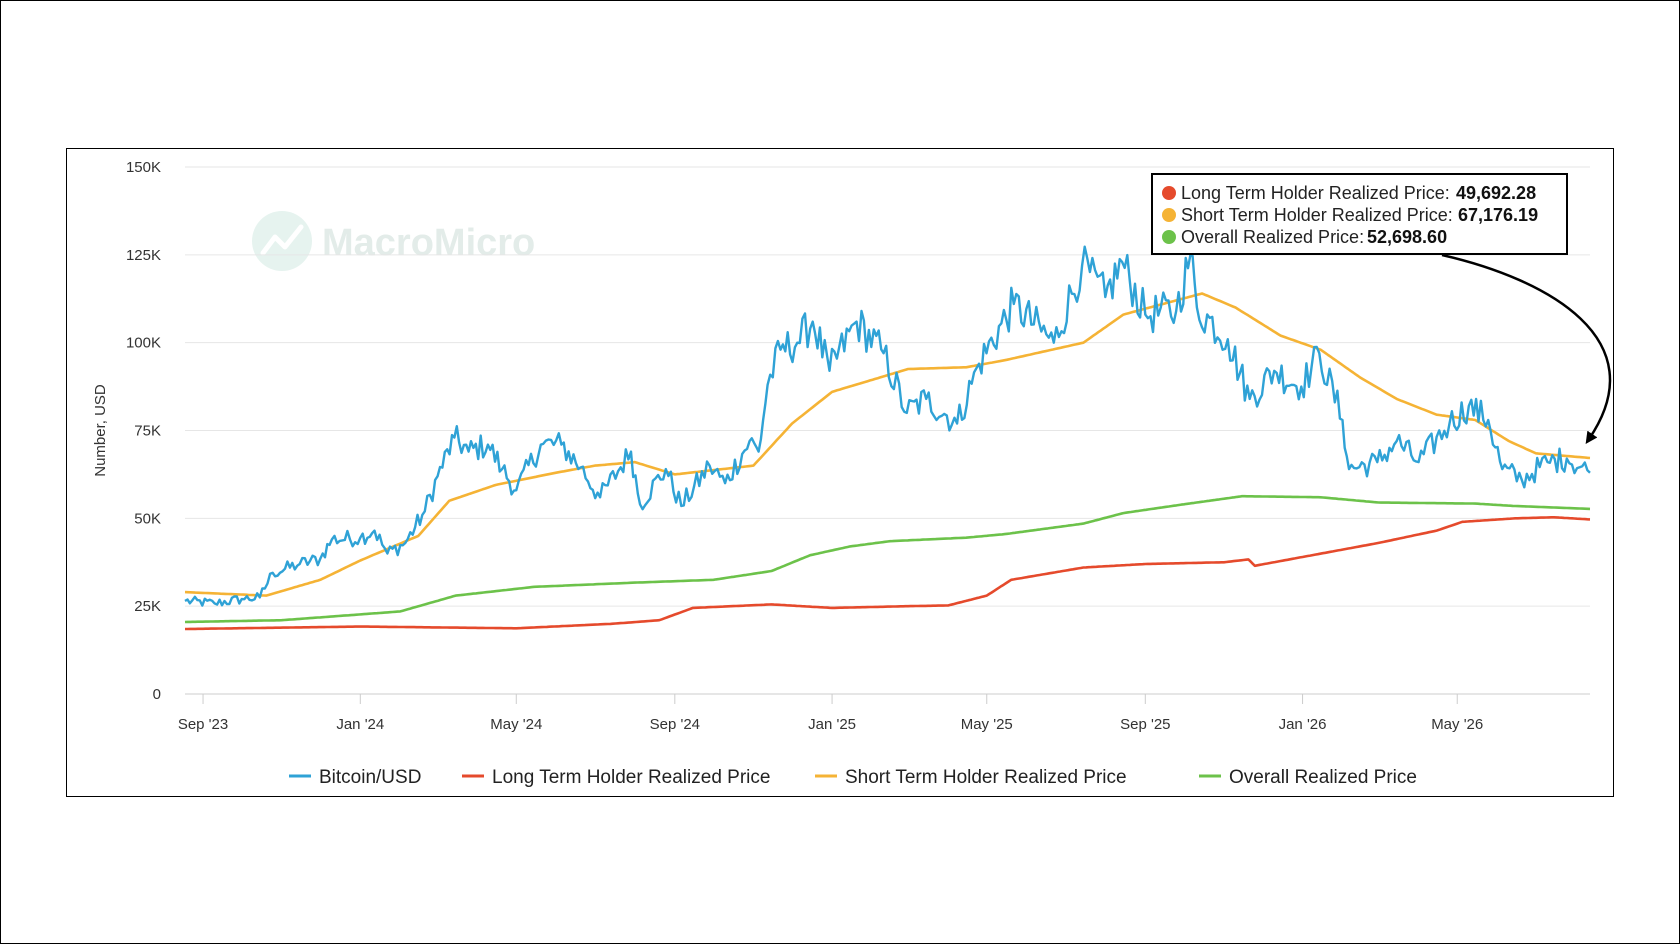 The height and width of the screenshot is (944, 1680). What do you see at coordinates (203, 724) in the screenshot?
I see `x-tick-label: Sep '23` at bounding box center [203, 724].